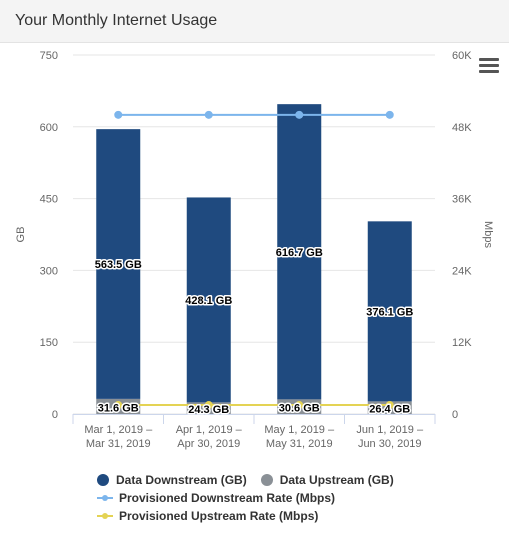 The width and height of the screenshot is (509, 545). What do you see at coordinates (390, 444) in the screenshot?
I see `x-tick-label: Jun 30, 2019` at bounding box center [390, 444].